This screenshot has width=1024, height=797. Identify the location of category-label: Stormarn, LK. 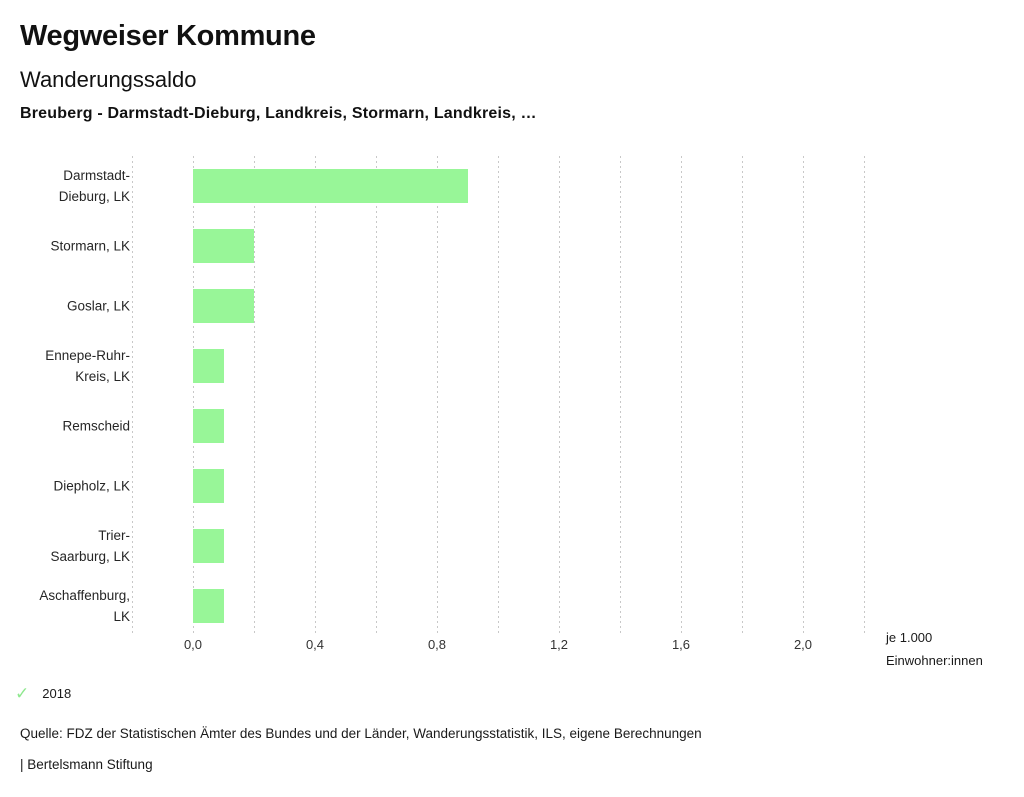
(90, 246).